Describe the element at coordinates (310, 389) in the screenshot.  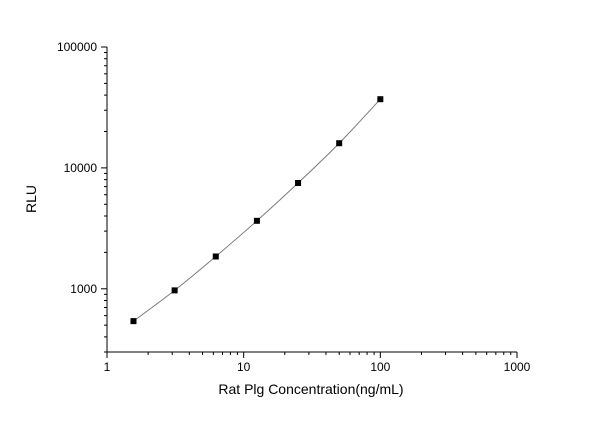
I see `x-axis-title: Rat Plg Concentration(ng/mL)` at that location.